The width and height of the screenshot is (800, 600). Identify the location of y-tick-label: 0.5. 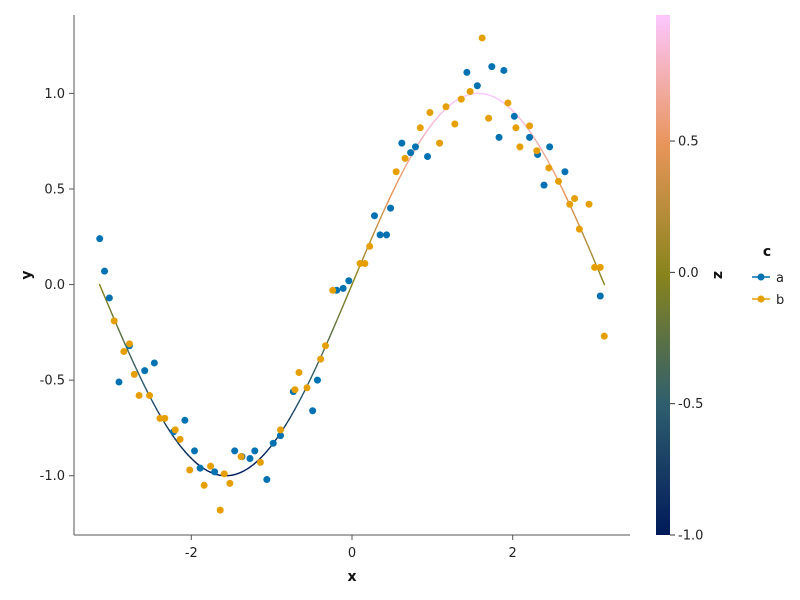
(54, 189).